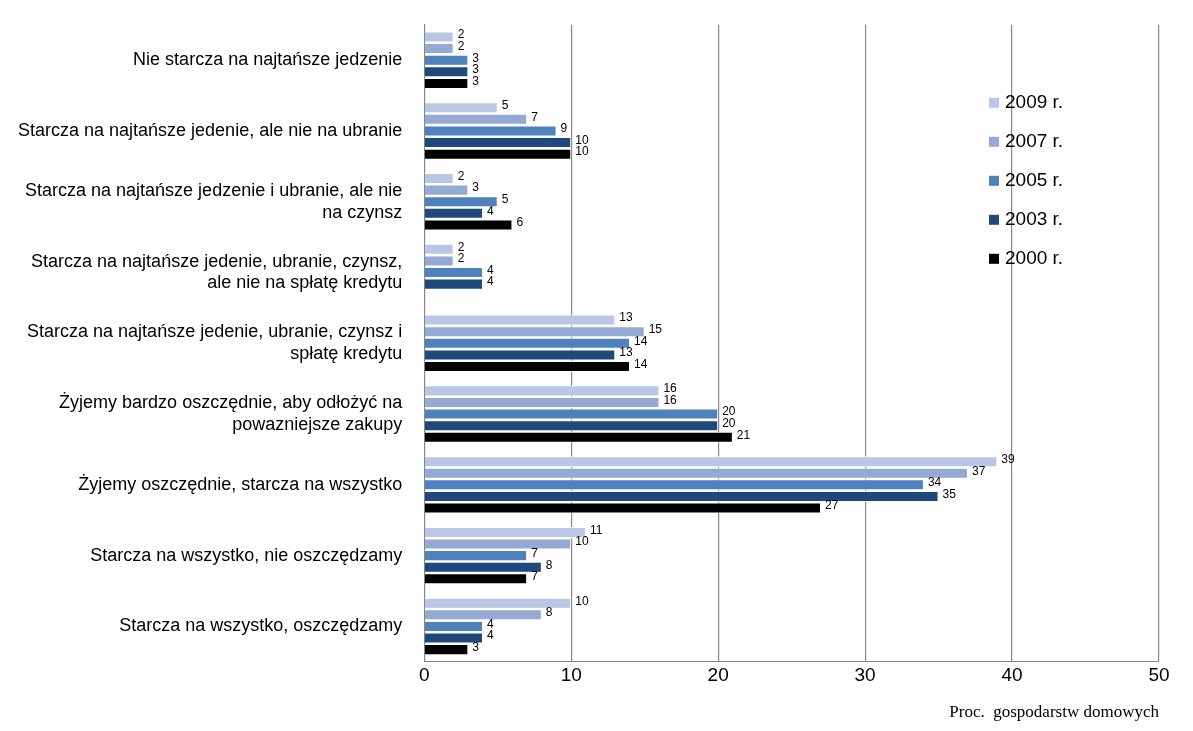 This screenshot has width=1193, height=731. I want to click on y-tick-label: Starcza na wszystko, oszczędzamy, so click(261, 625).